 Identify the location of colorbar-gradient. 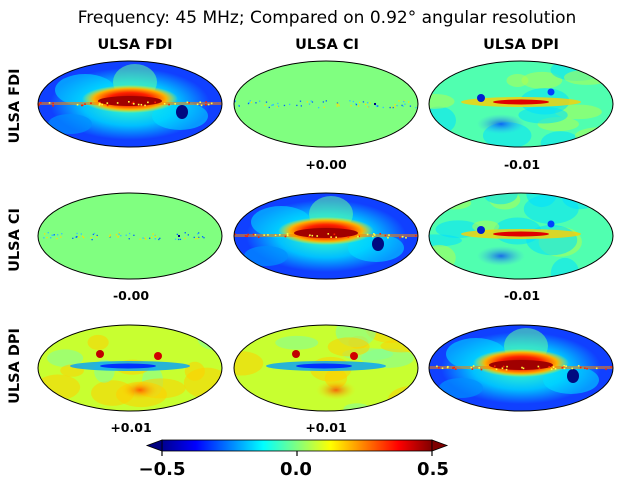
(297, 445).